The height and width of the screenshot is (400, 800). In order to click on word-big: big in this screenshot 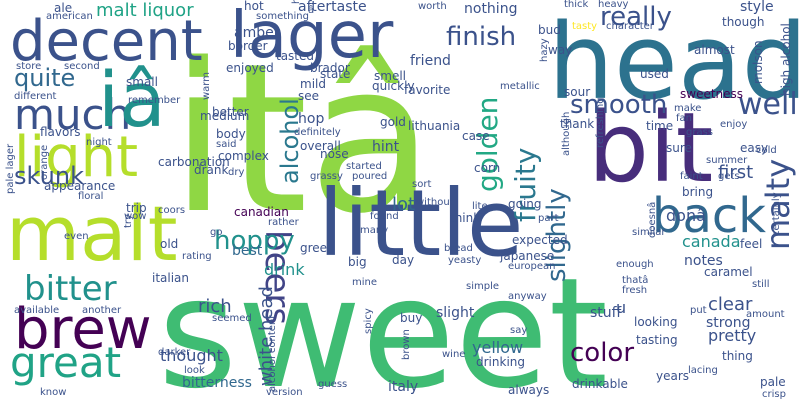, I will do `click(357, 262)`.